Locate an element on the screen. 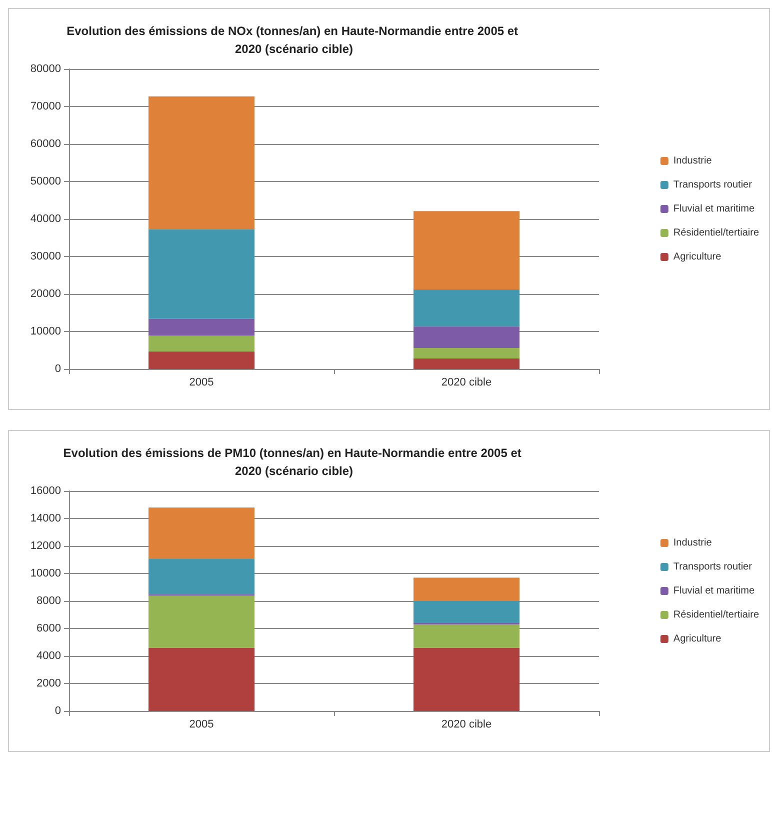  y-tick-label: 30000 is located at coordinates (45, 256).